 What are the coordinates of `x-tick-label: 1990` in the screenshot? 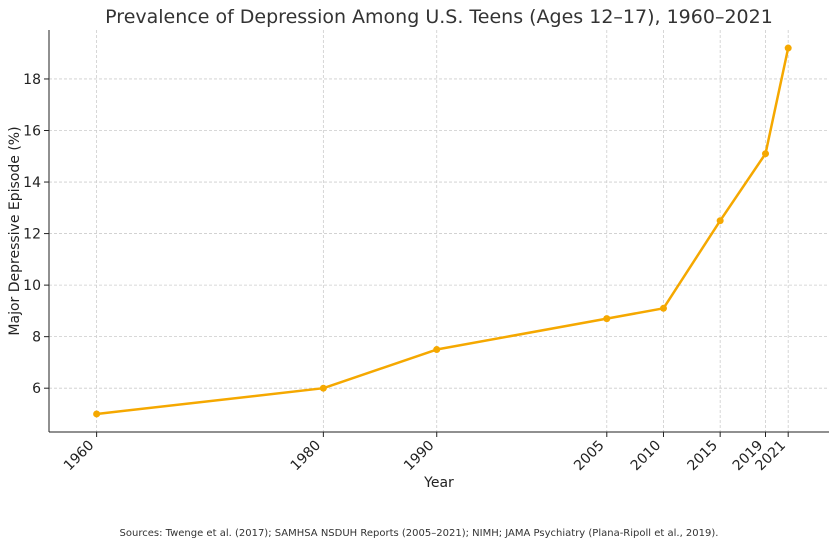 It's located at (419, 456).